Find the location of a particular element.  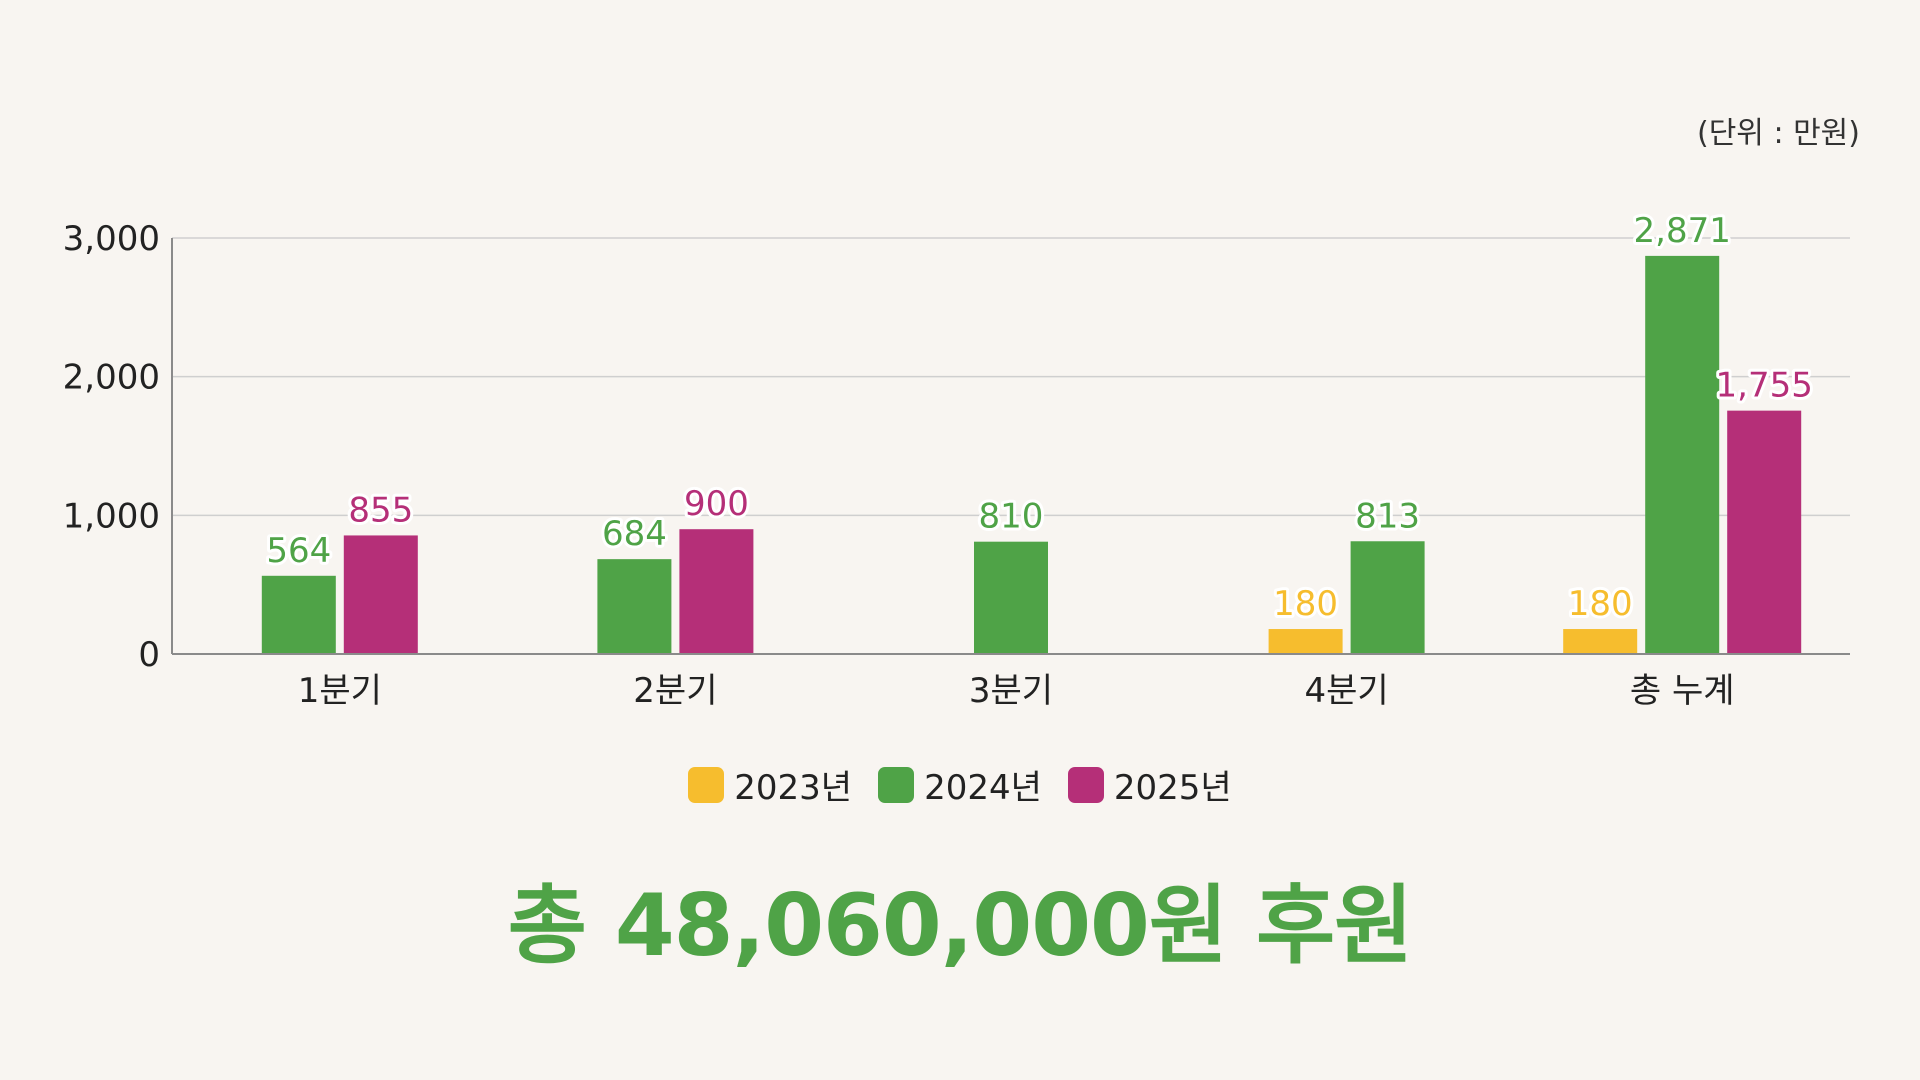

legend-item: 2023년 is located at coordinates (770, 784).